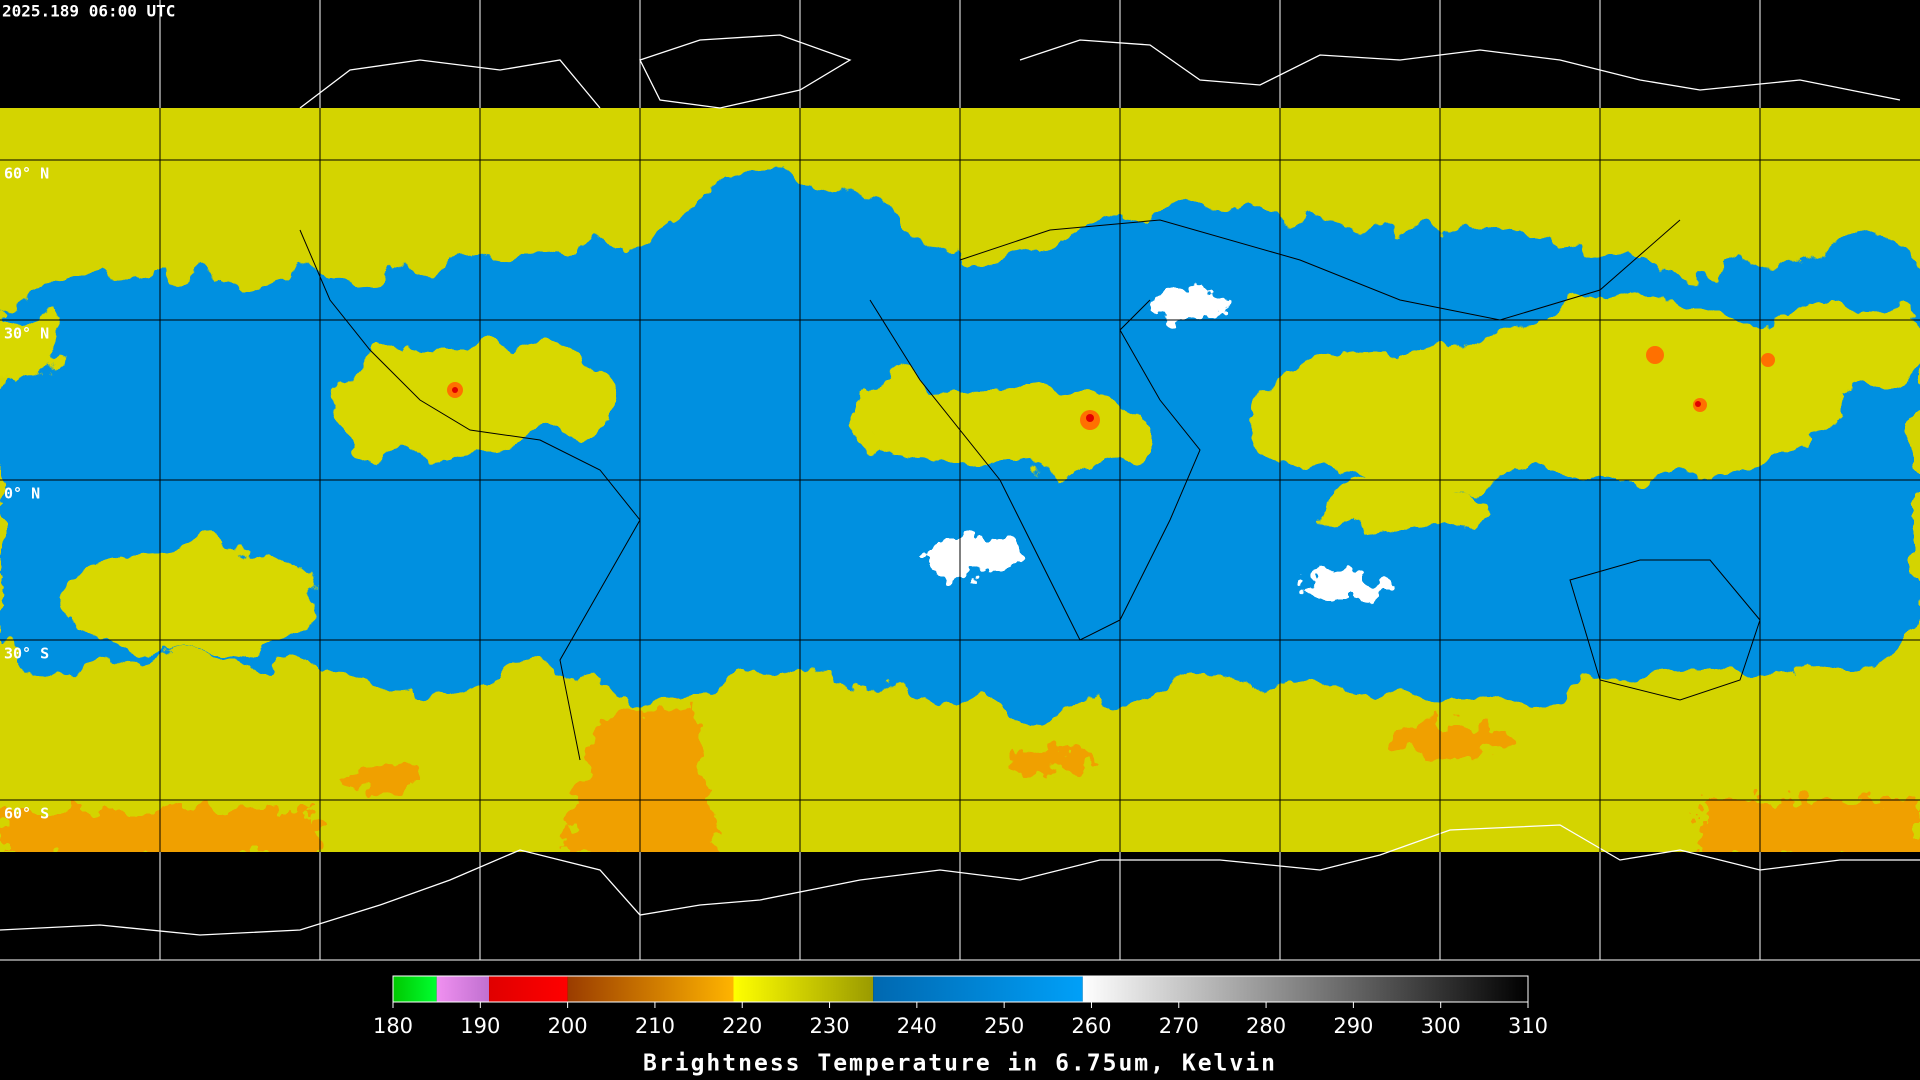  I want to click on coldest-tops, so click(1076, 404).